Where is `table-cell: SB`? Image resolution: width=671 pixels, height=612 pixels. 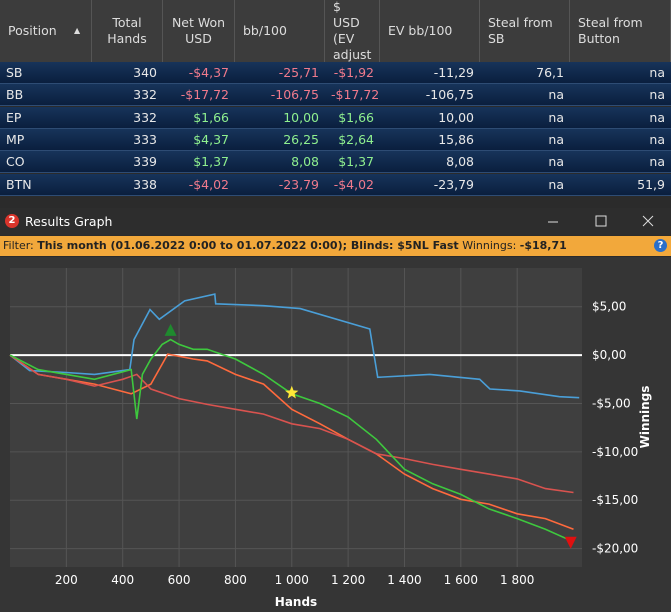
table-cell: SB is located at coordinates (14, 72).